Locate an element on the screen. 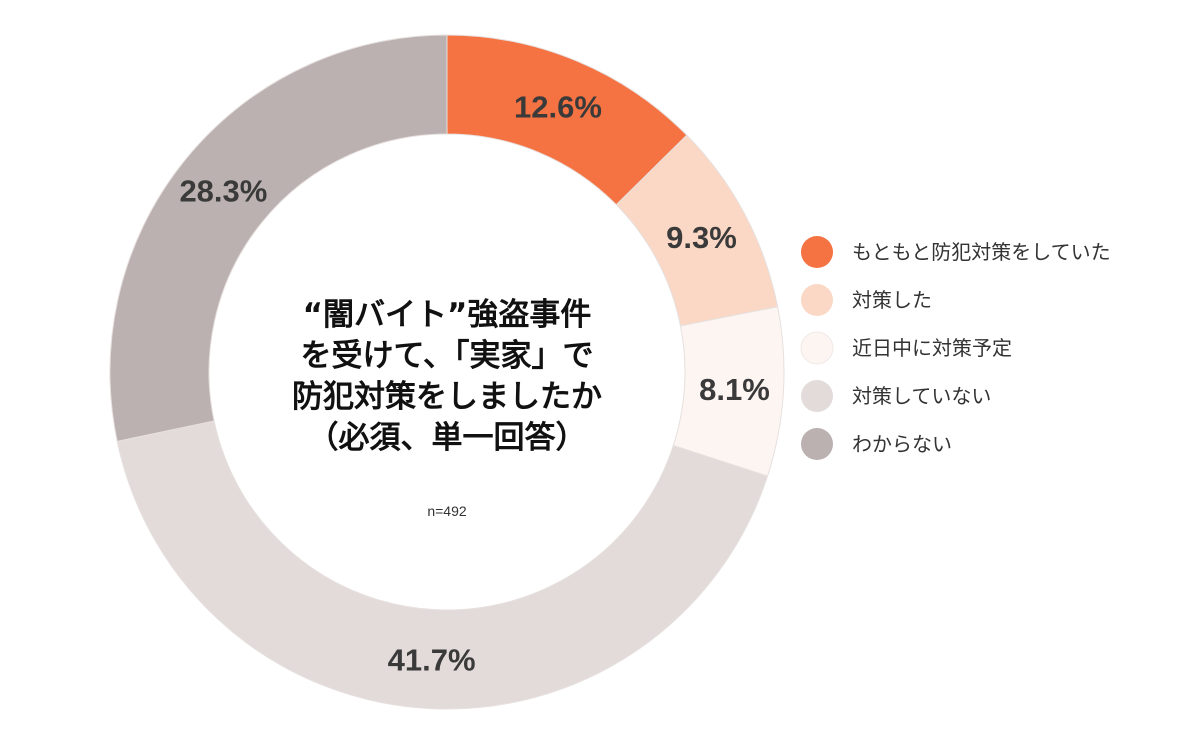 The width and height of the screenshot is (1200, 750). slice-value-label-3: 41.7% is located at coordinates (432, 660).